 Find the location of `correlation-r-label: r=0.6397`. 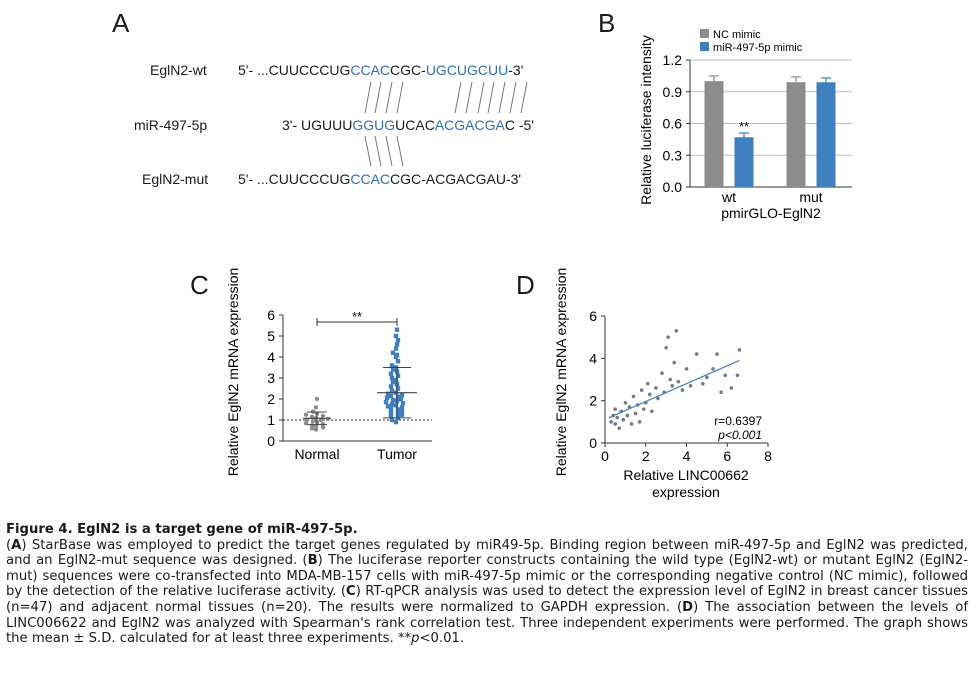

correlation-r-label: r=0.6397 is located at coordinates (738, 421).